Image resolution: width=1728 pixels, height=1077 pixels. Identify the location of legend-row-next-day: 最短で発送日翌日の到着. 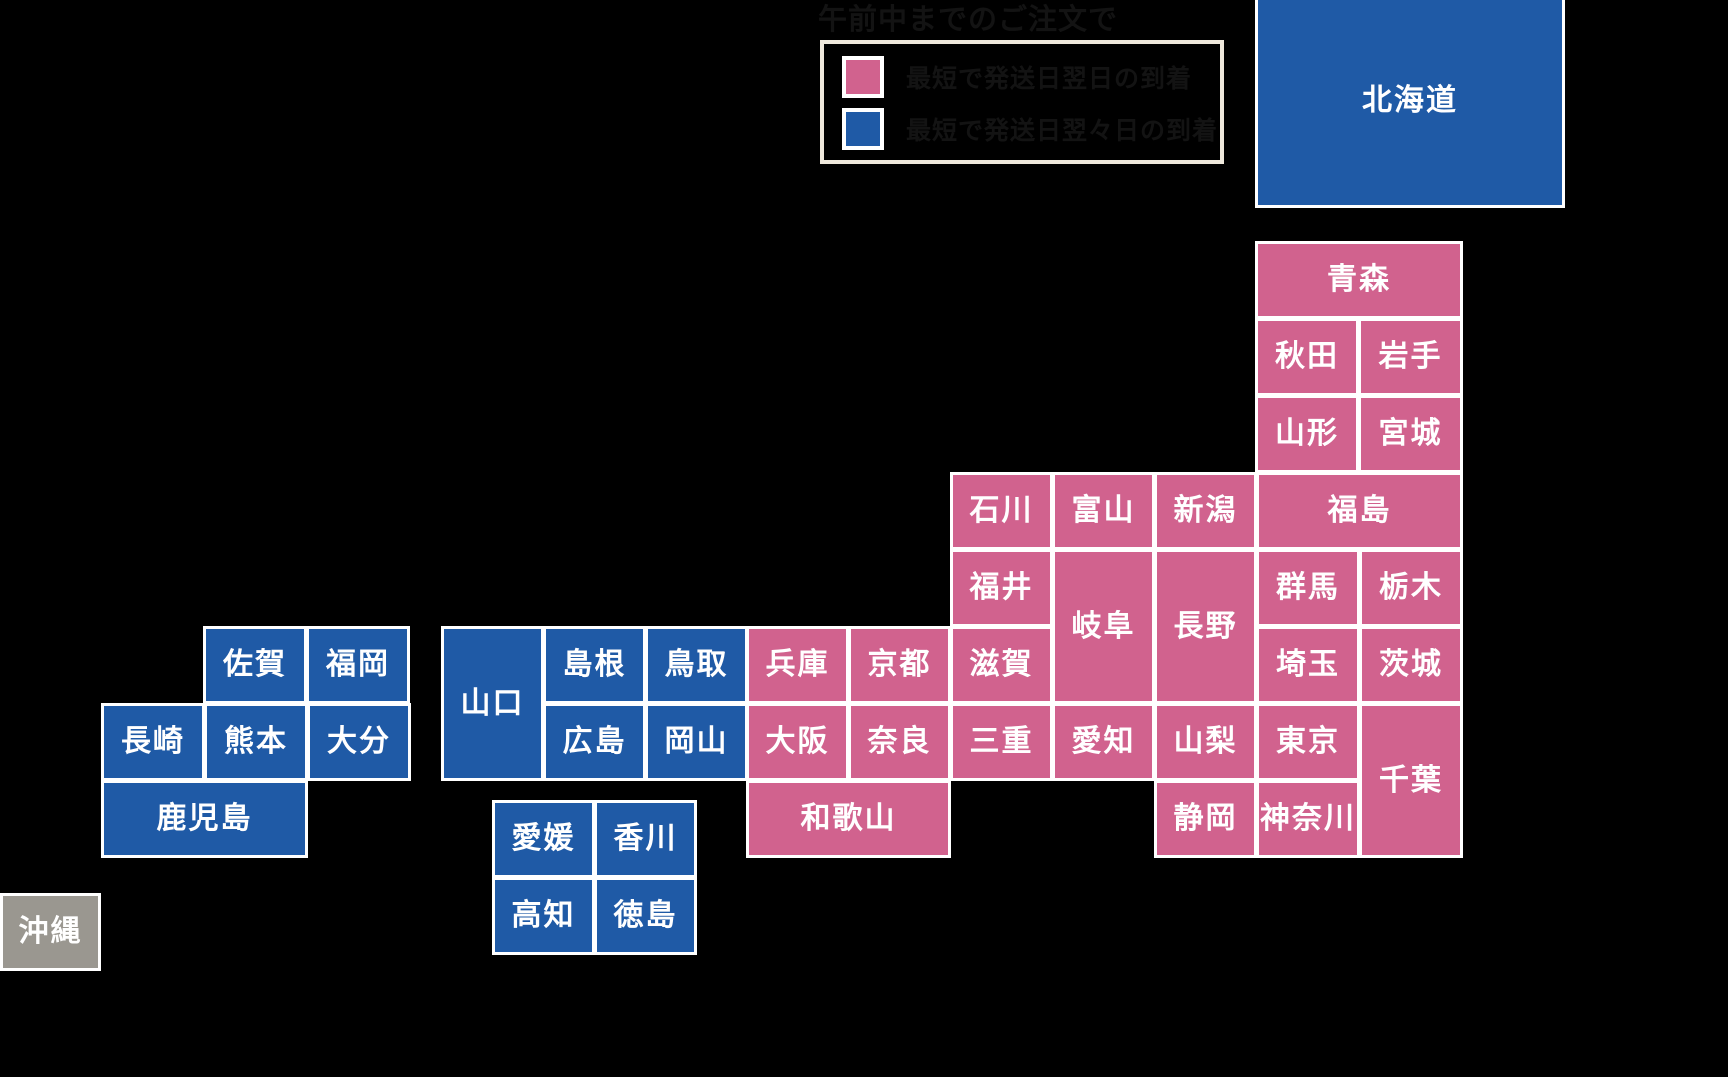
(1017, 77).